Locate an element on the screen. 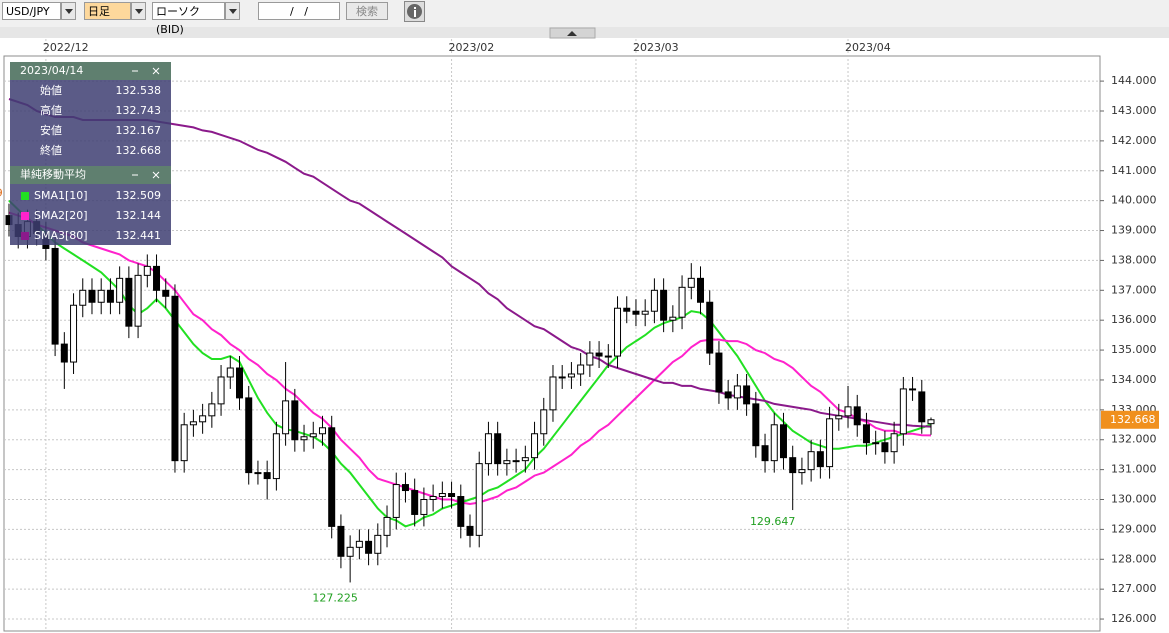 The width and height of the screenshot is (1169, 633). legend-label: SMA3[80] is located at coordinates (61, 235).